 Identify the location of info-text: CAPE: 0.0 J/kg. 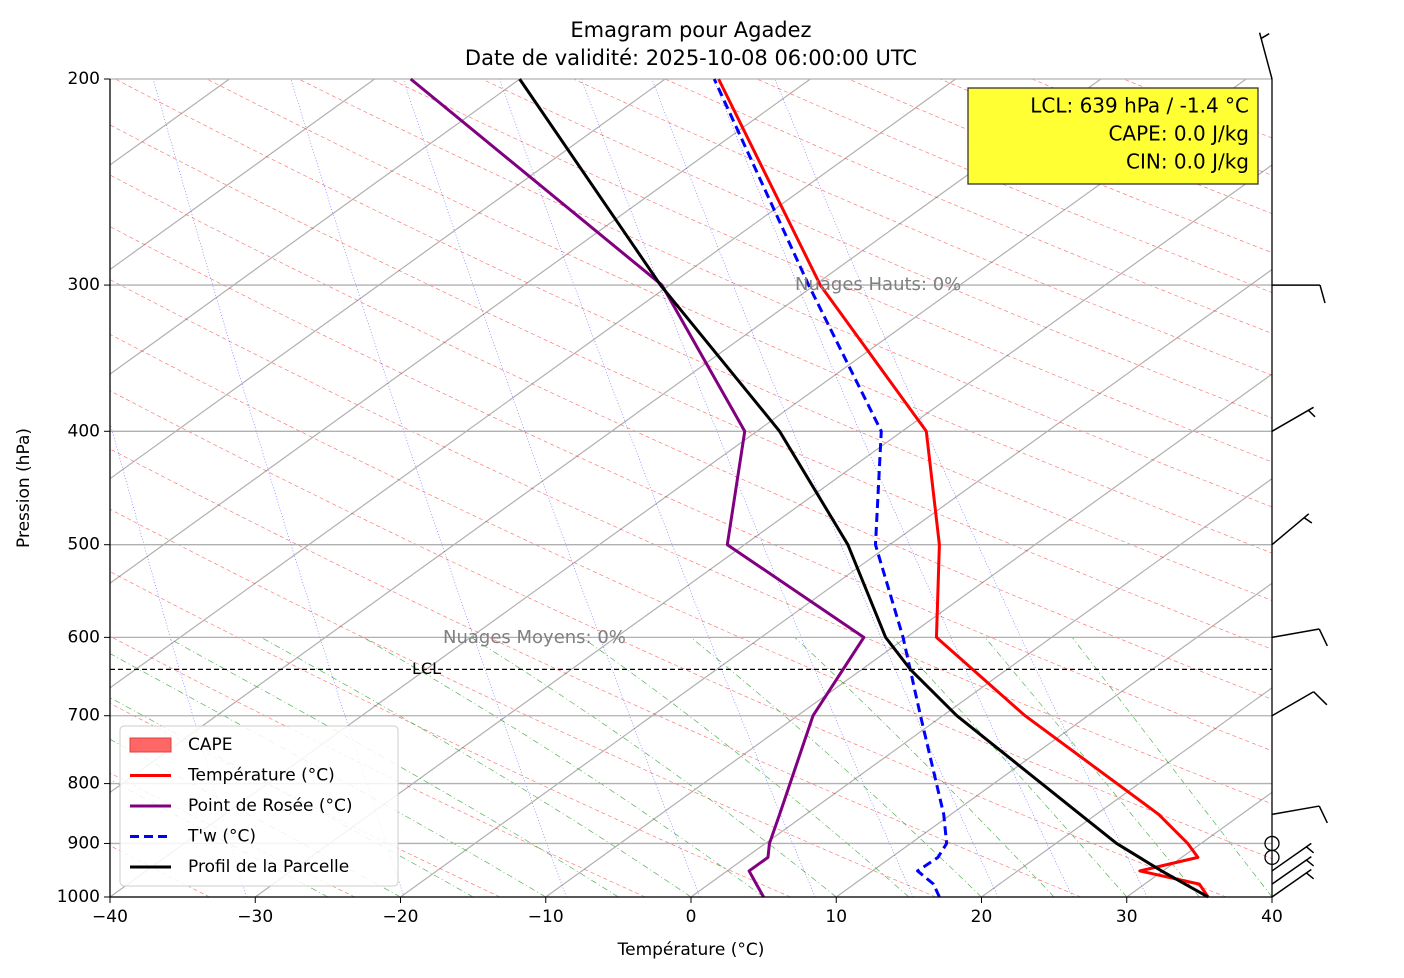
(1178, 134).